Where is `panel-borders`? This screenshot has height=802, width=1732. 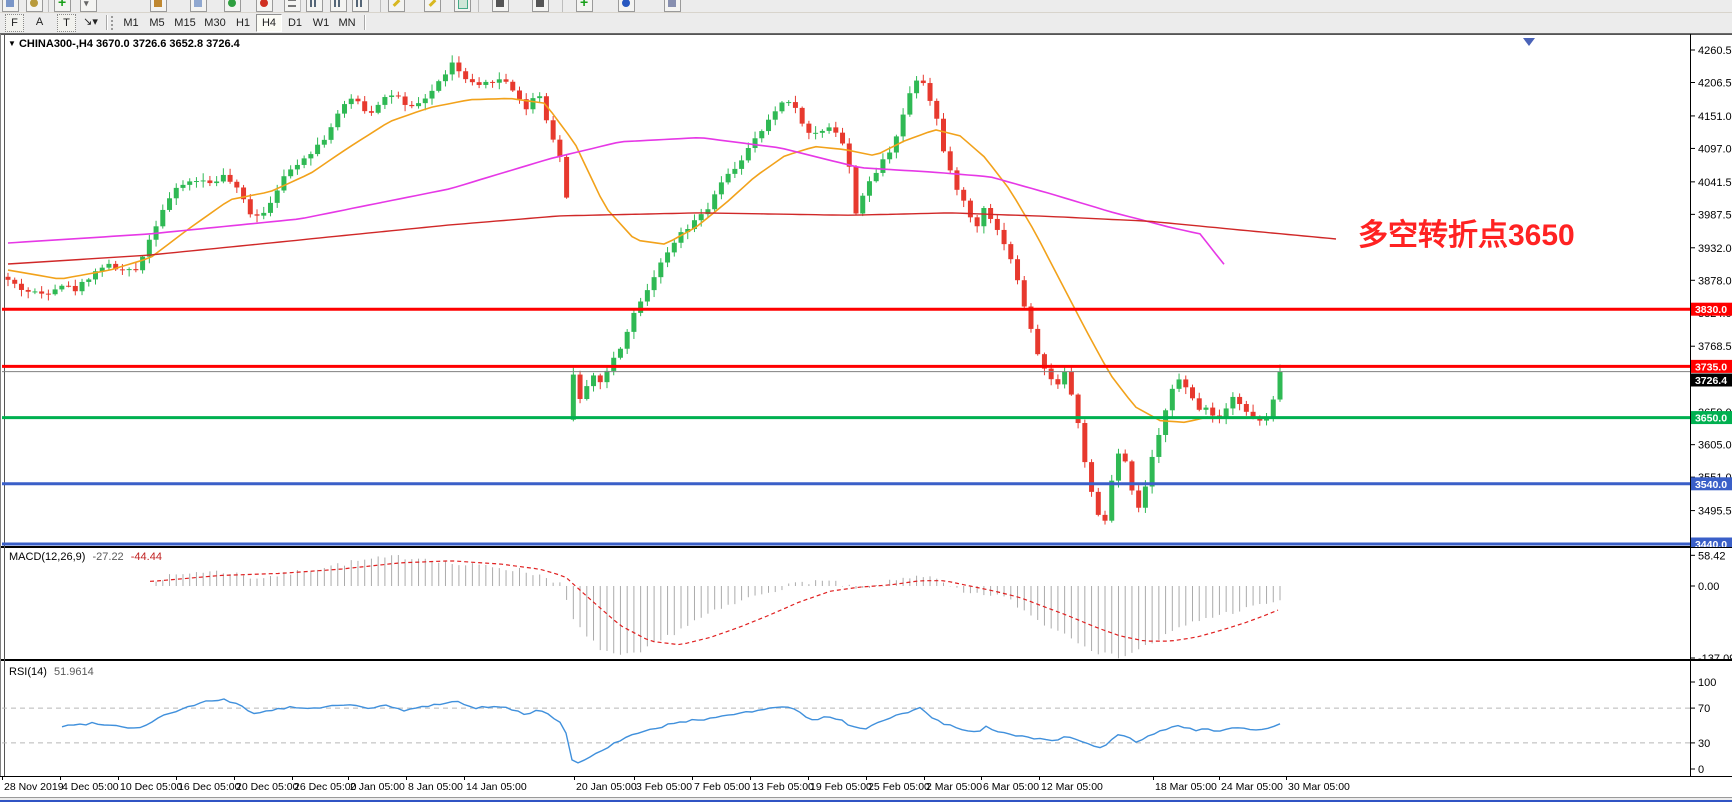 panel-borders is located at coordinates (866, 603).